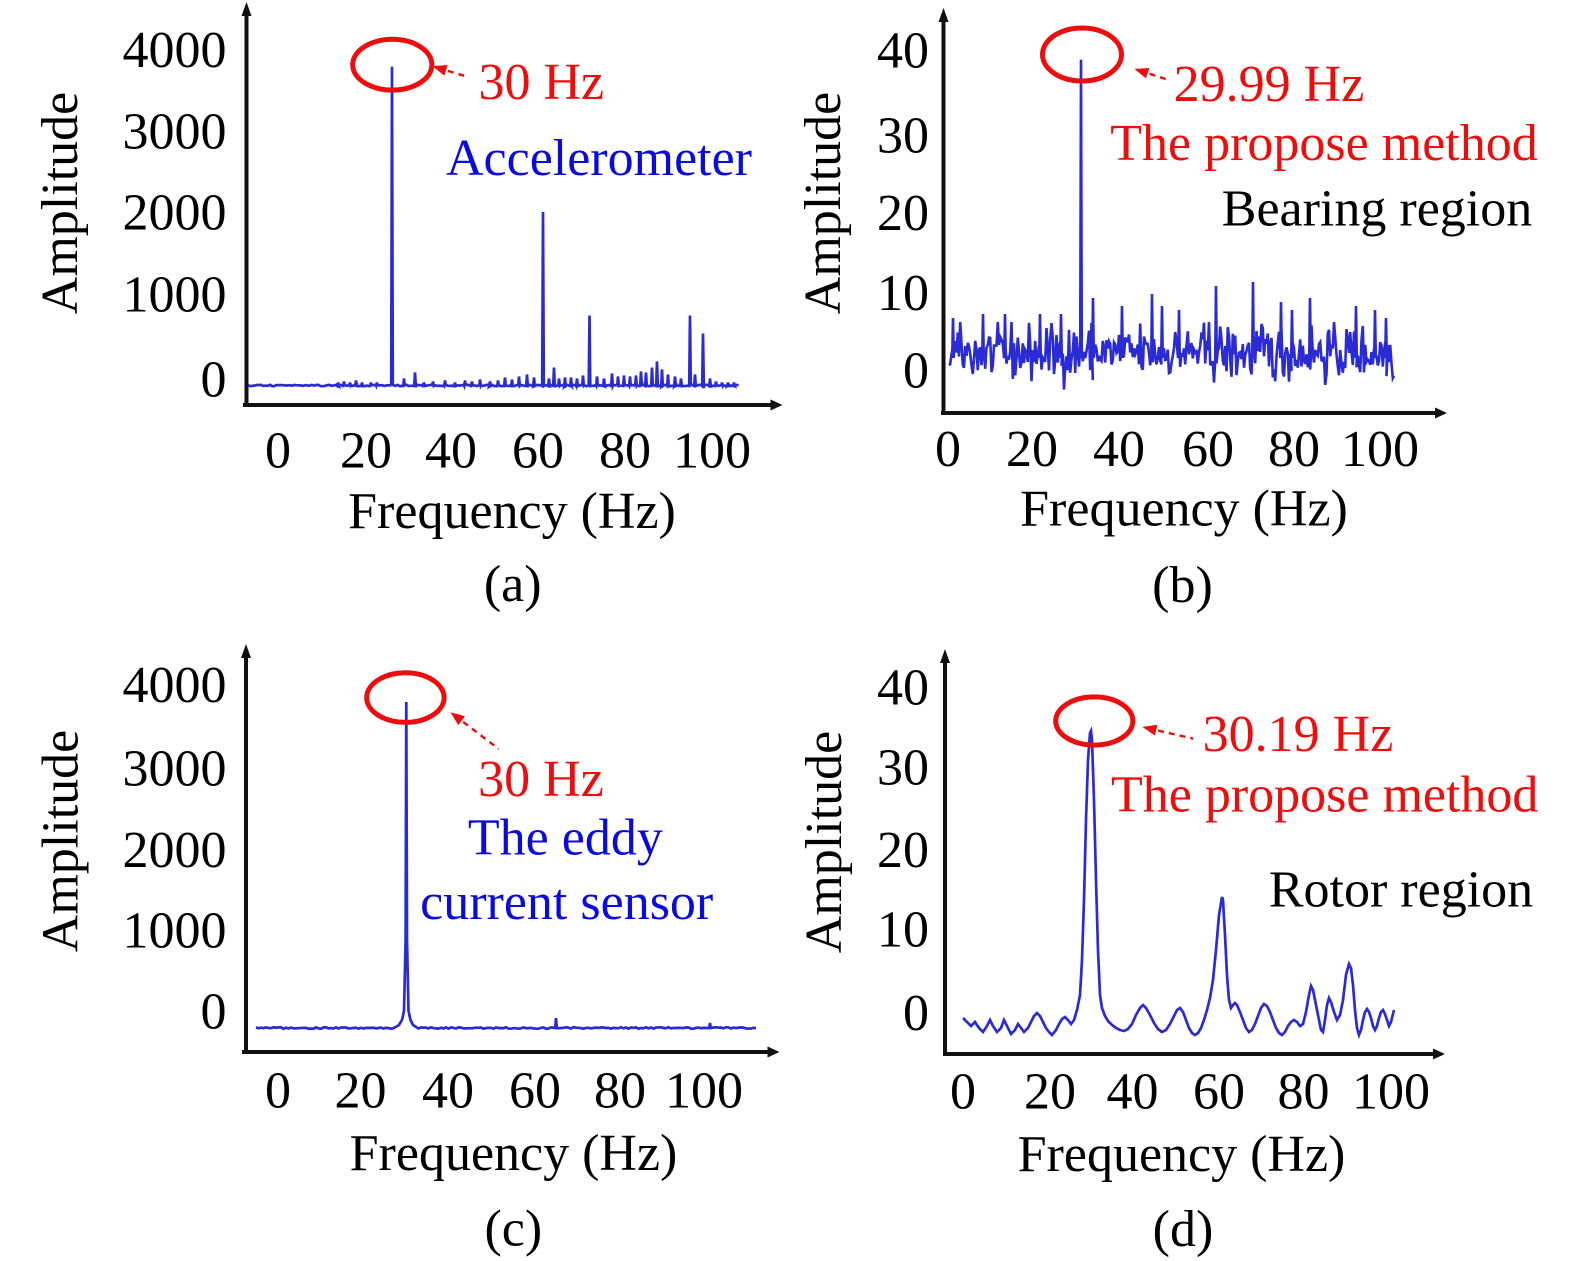 This screenshot has height=1261, width=1575. What do you see at coordinates (566, 902) in the screenshot?
I see `svg-text: current sensor` at bounding box center [566, 902].